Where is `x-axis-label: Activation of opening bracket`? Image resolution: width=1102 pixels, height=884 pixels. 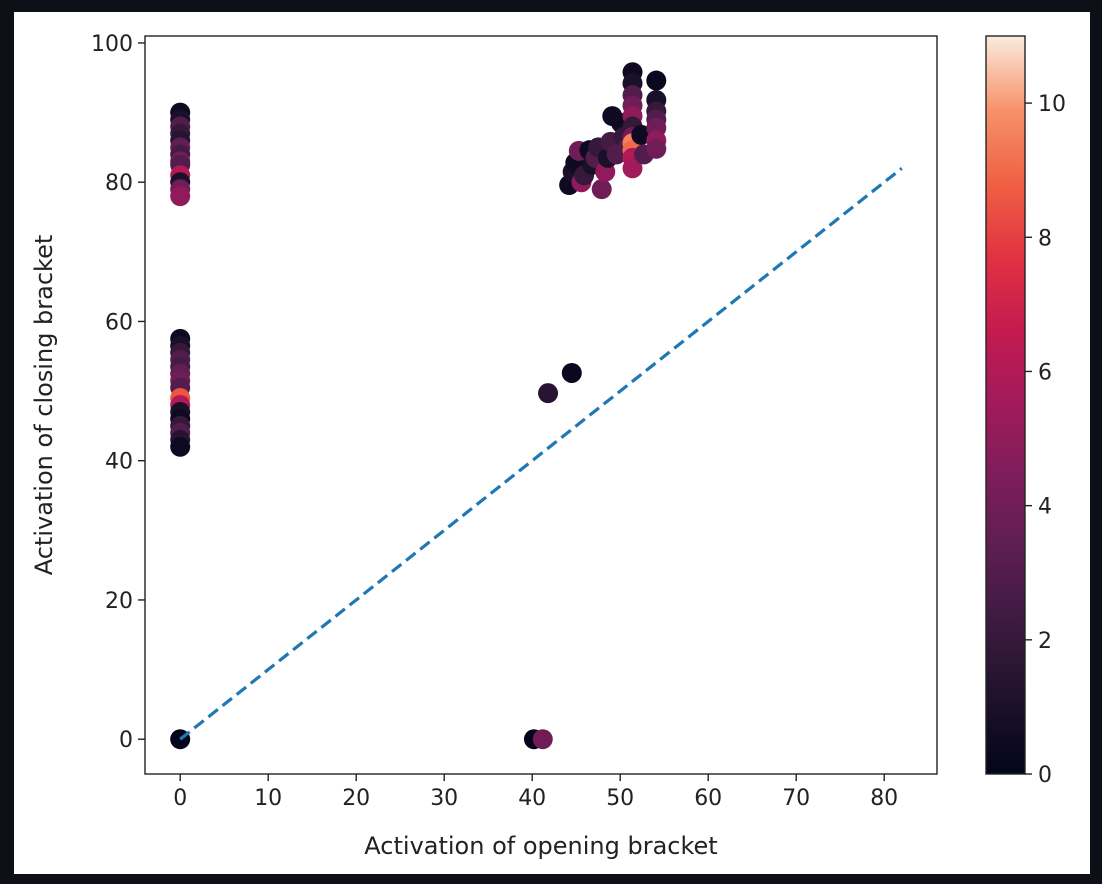 x-axis-label: Activation of opening bracket is located at coordinates (540, 846).